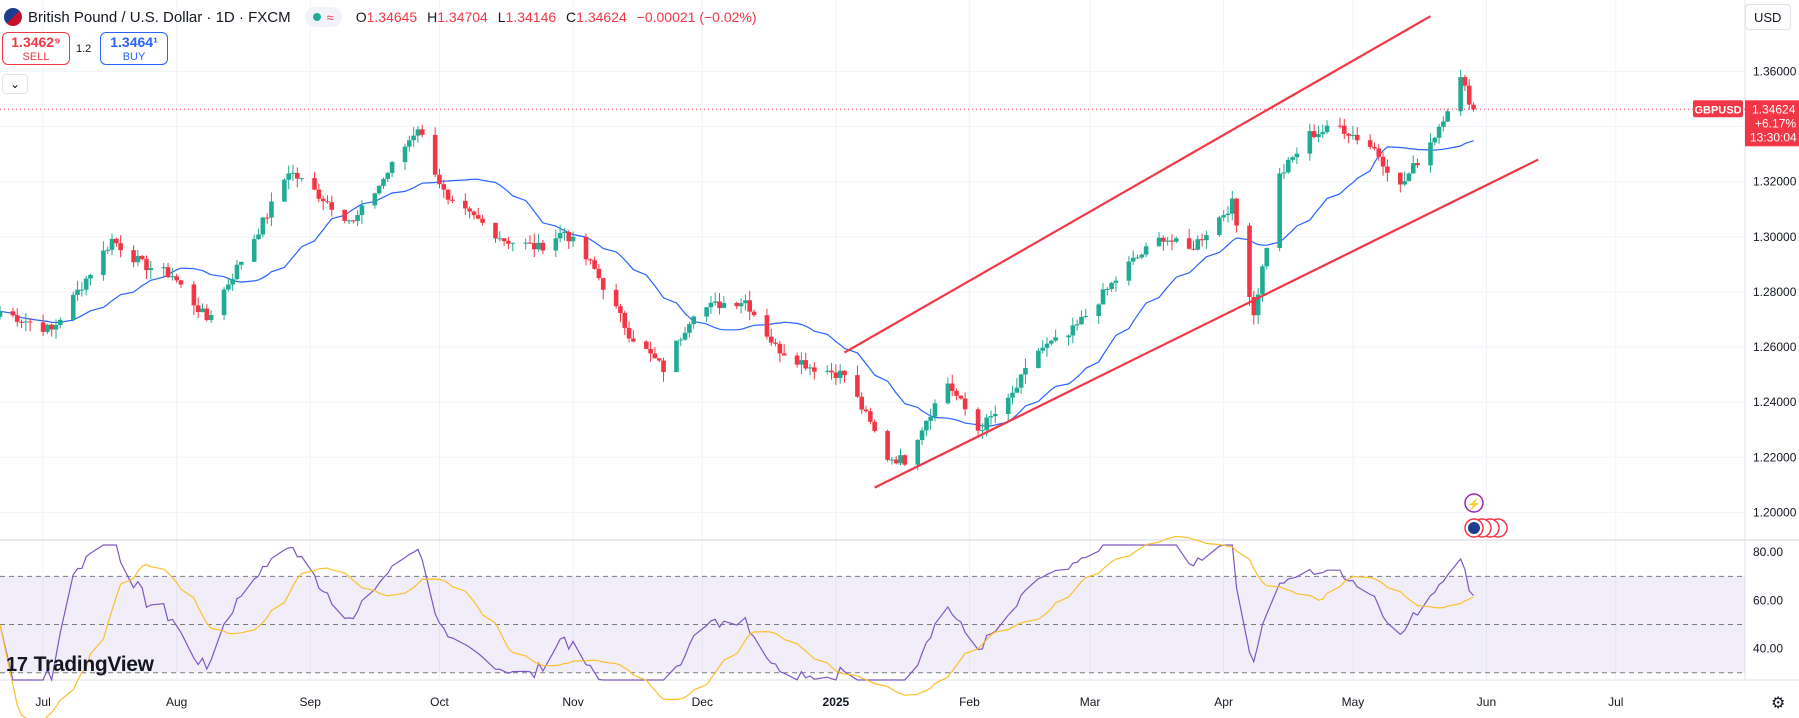  Describe the element at coordinates (159, 17) in the screenshot. I see `symbol-title: British Pound / U.S. Dollar · 1D · FXCM` at that location.